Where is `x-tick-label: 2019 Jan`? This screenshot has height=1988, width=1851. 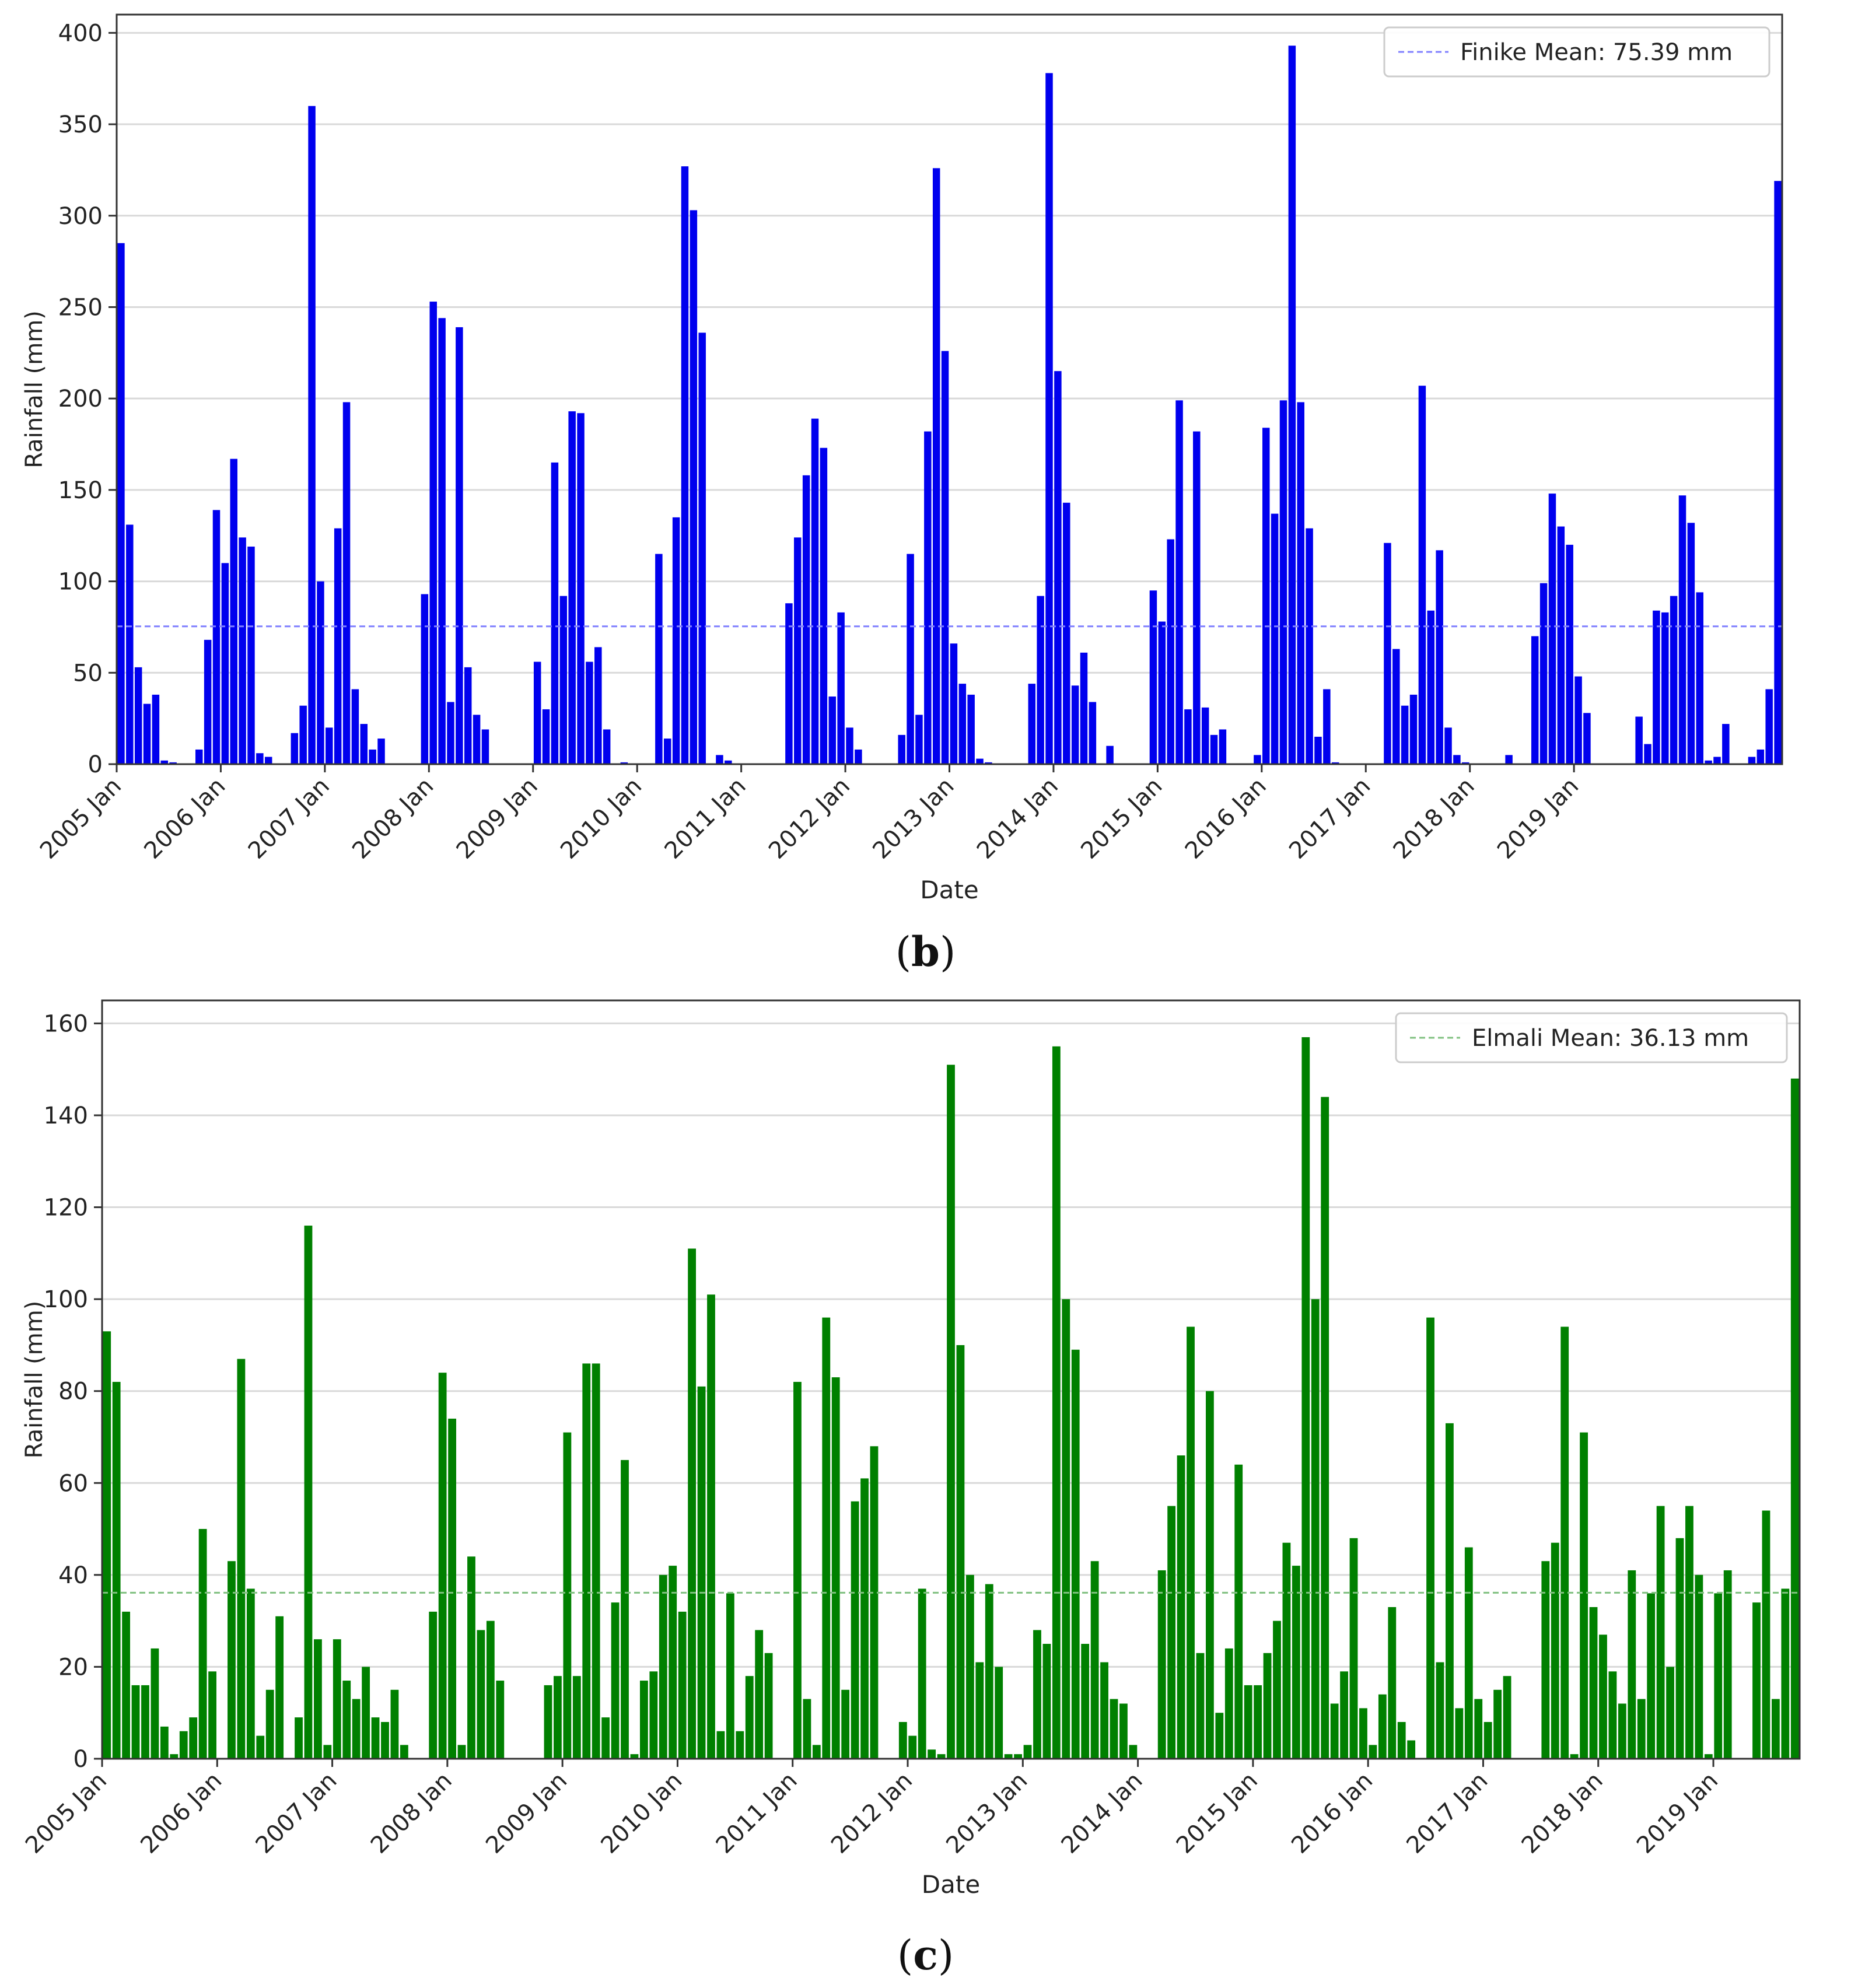
x-tick-label: 2019 Jan is located at coordinates (1538, 818).